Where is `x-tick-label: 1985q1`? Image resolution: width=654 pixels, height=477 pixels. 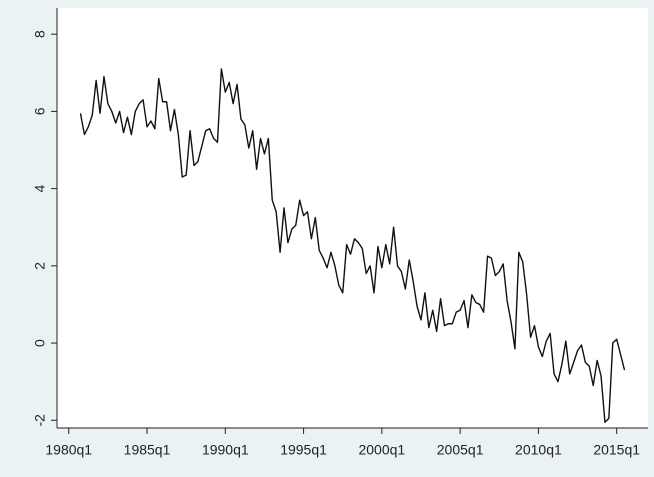
x-tick-label: 1985q1 is located at coordinates (147, 450).